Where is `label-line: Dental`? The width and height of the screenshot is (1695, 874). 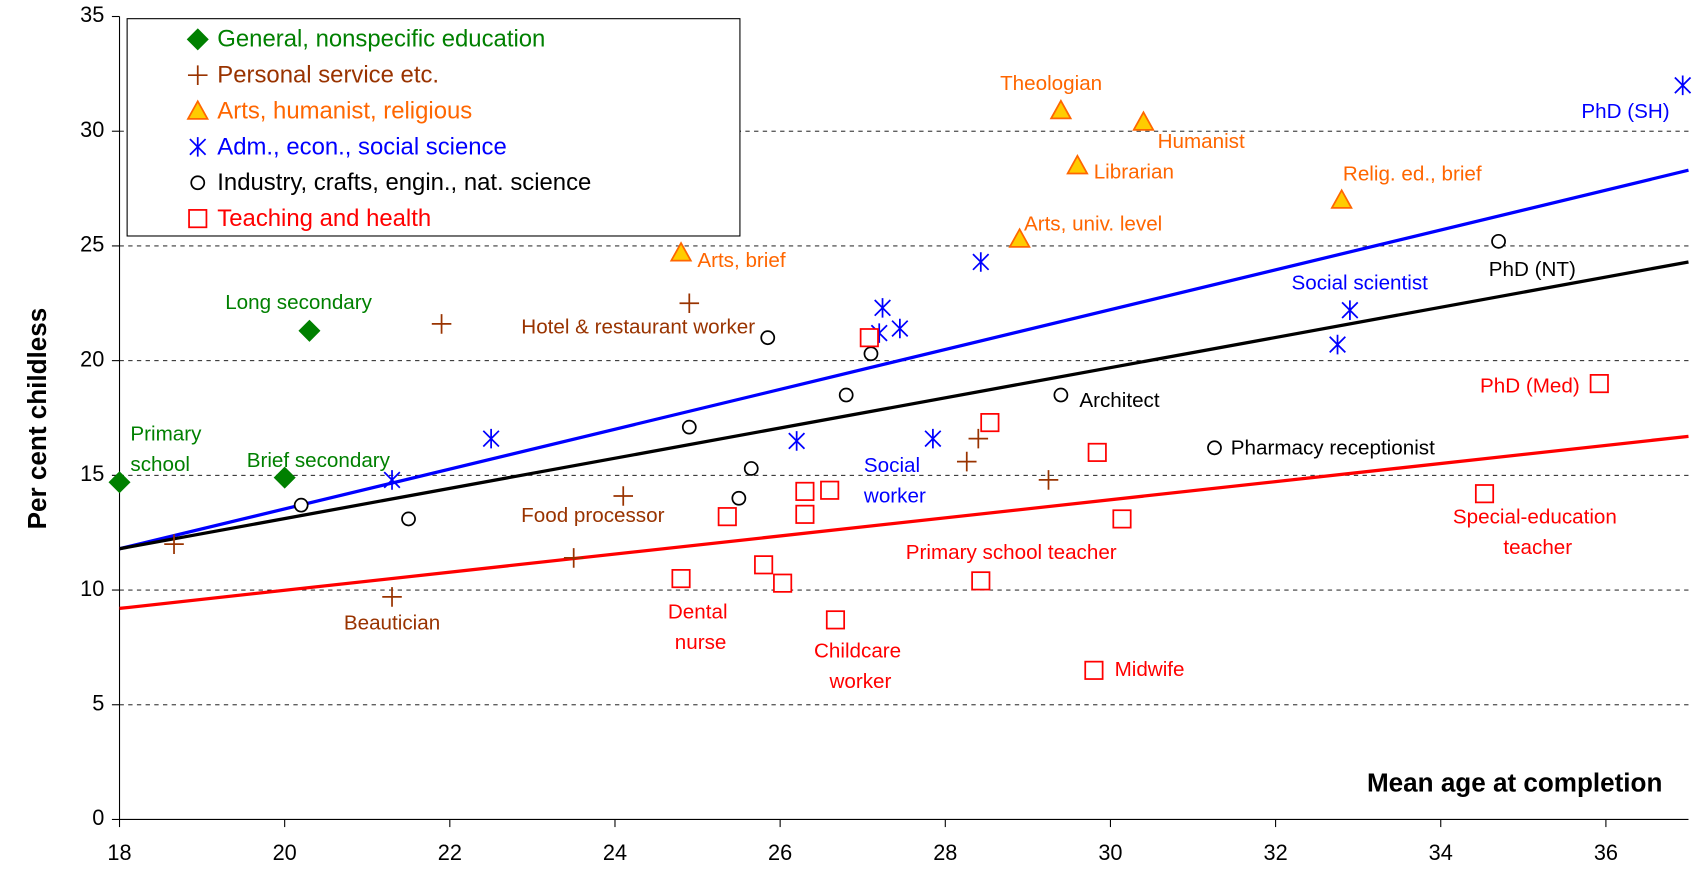
label-line: Dental is located at coordinates (700, 612).